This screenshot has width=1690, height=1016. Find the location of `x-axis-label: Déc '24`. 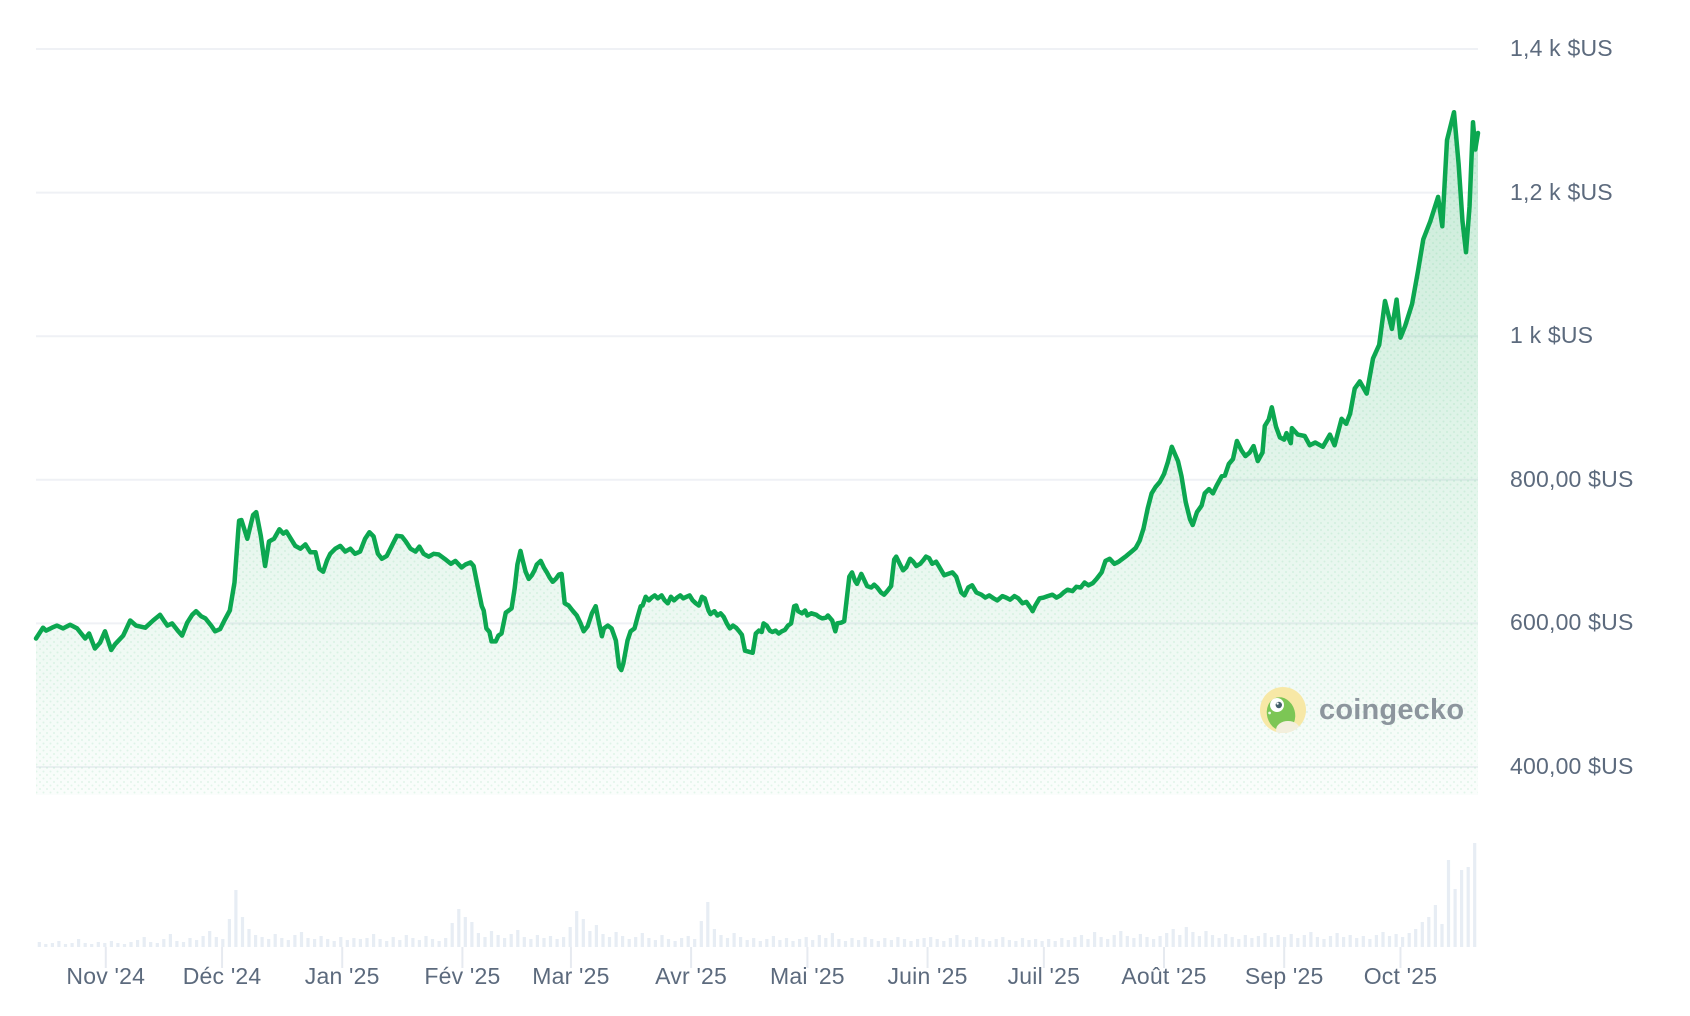

x-axis-label: Déc '24 is located at coordinates (222, 976).